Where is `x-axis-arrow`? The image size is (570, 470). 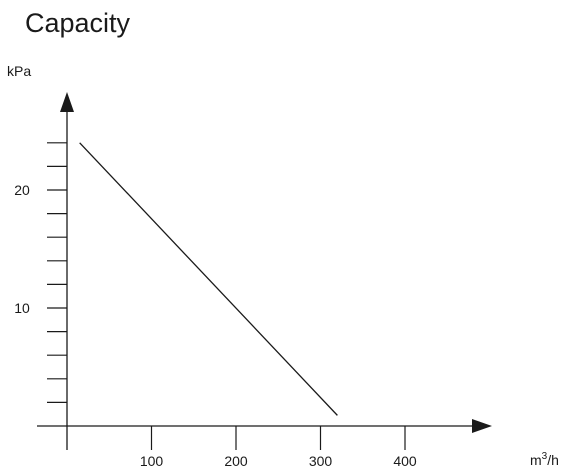 x-axis-arrow is located at coordinates (482, 426).